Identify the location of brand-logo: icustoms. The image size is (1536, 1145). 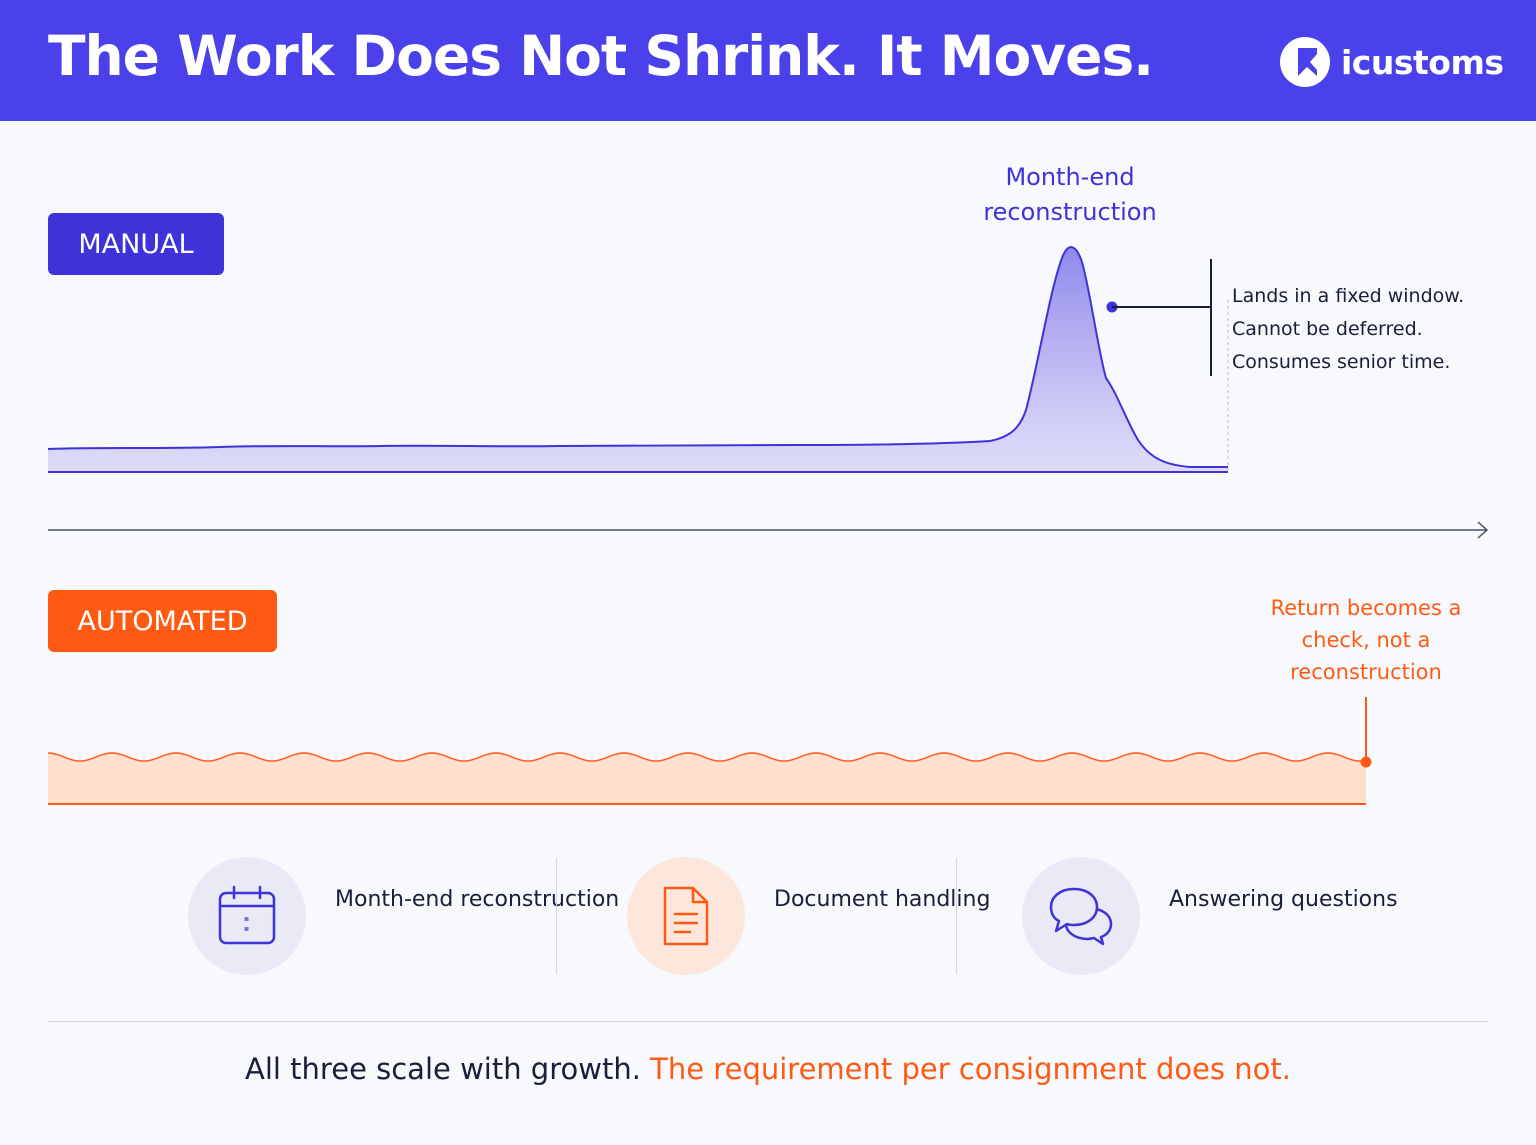
(1391, 62).